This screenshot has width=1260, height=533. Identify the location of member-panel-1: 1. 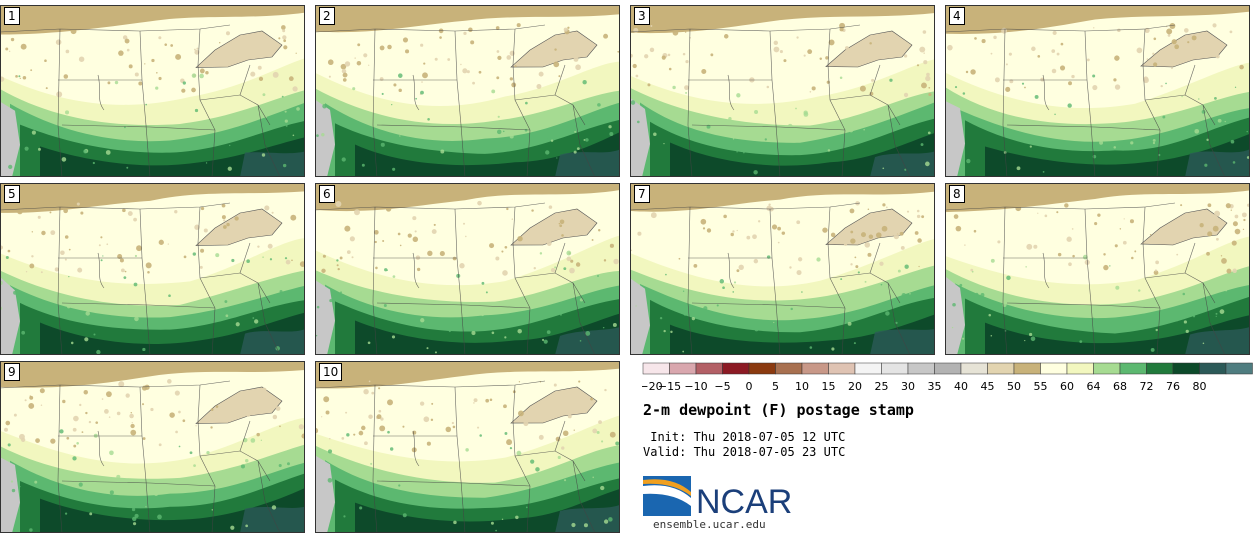
(152, 91).